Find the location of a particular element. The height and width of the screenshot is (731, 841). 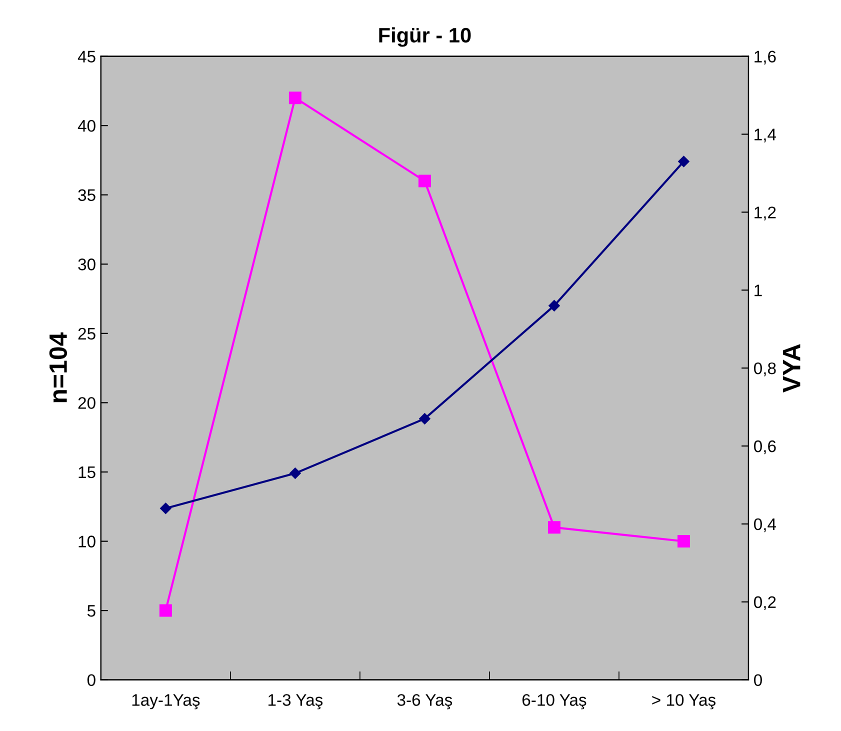

y-tick-label: 25 is located at coordinates (87, 334).